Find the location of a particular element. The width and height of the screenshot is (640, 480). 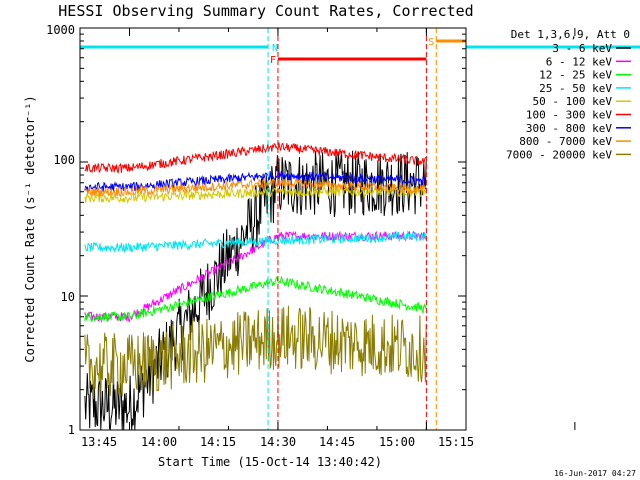

legend-label-4: 25 - 50 keV is located at coordinates (575, 88).